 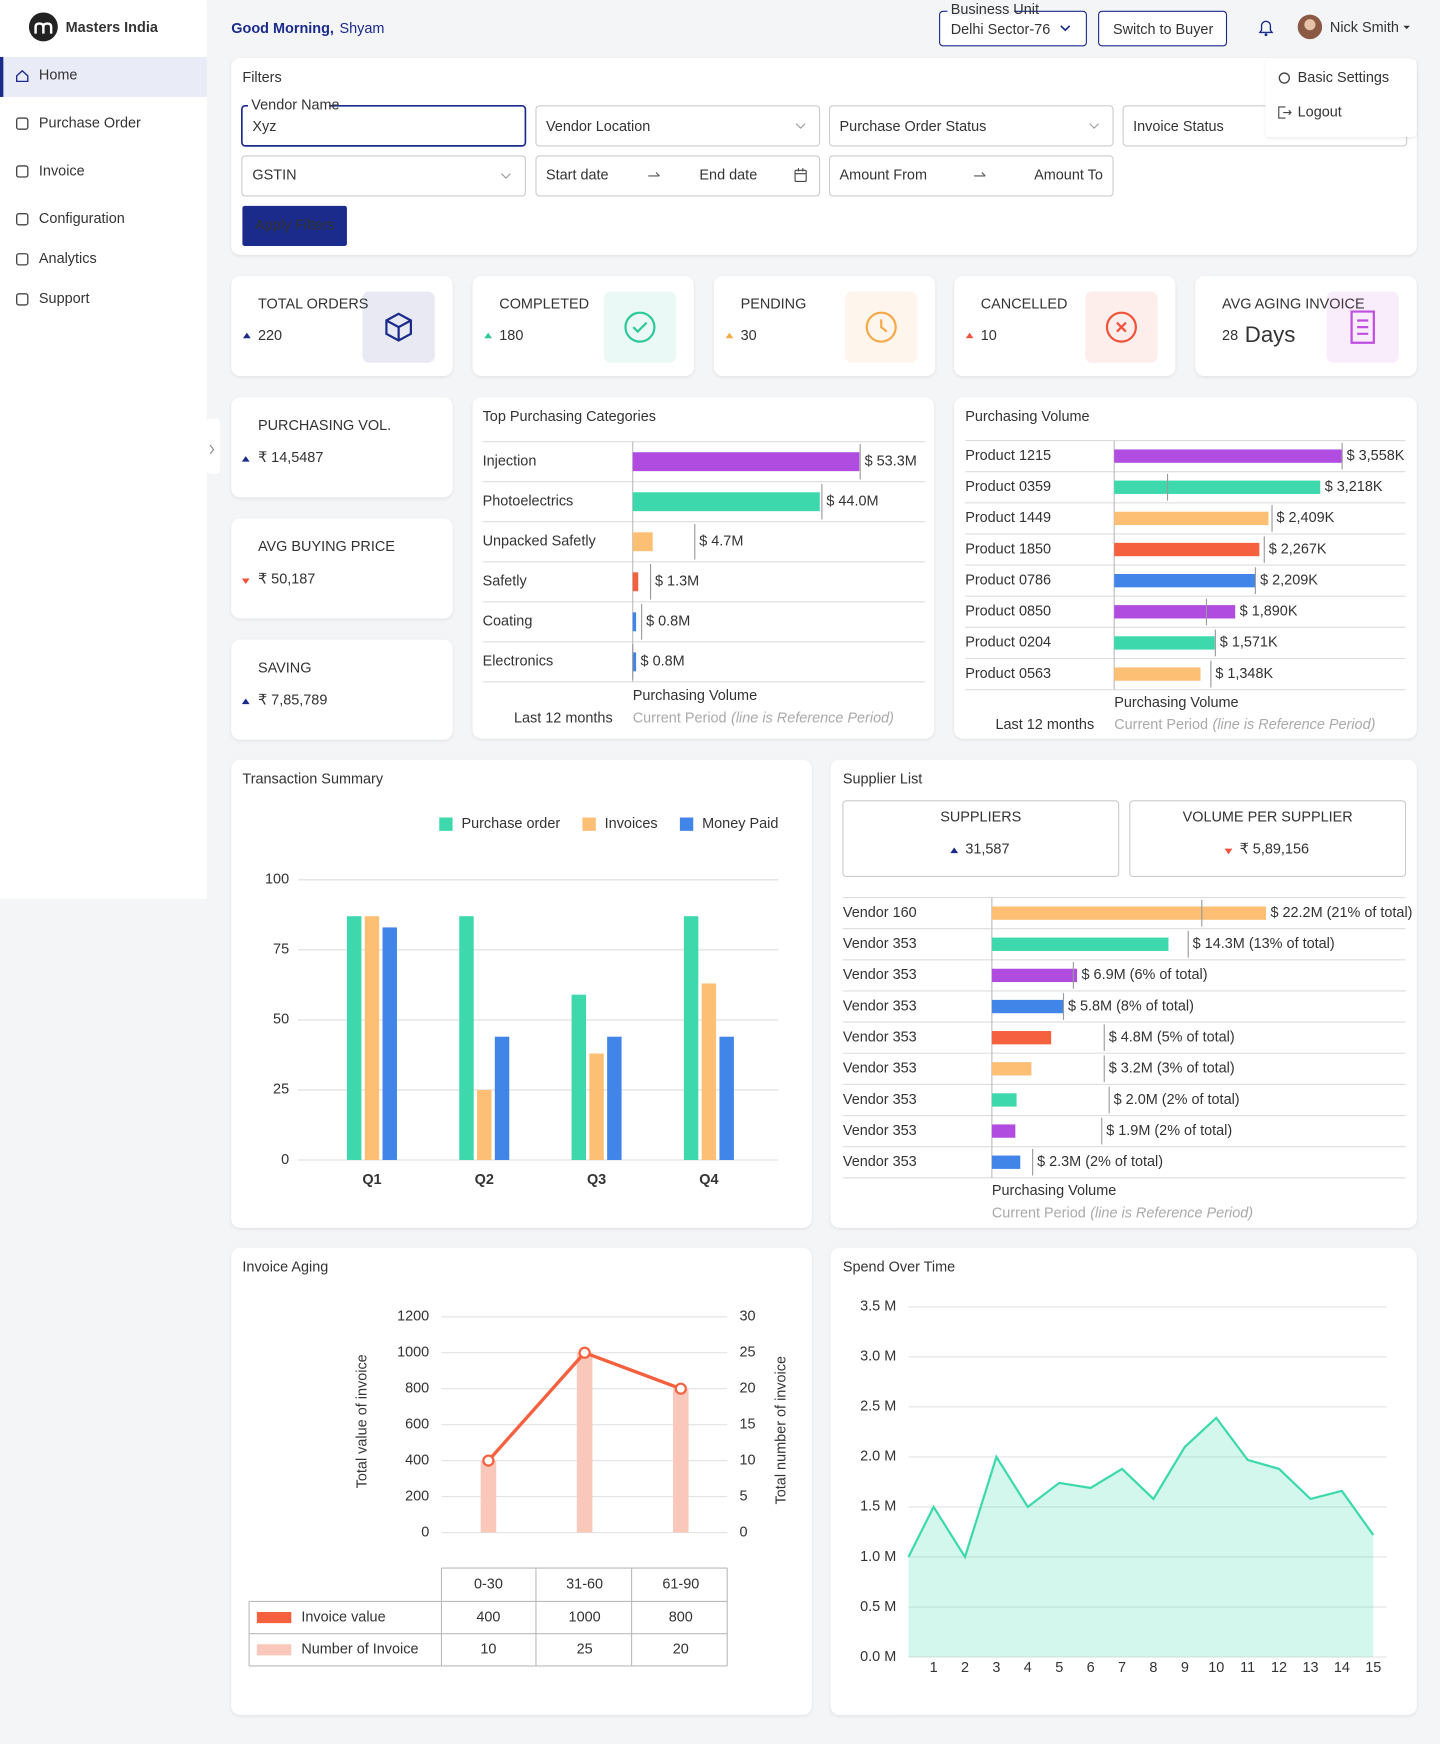 I want to click on category-label: Coating, so click(x=508, y=622).